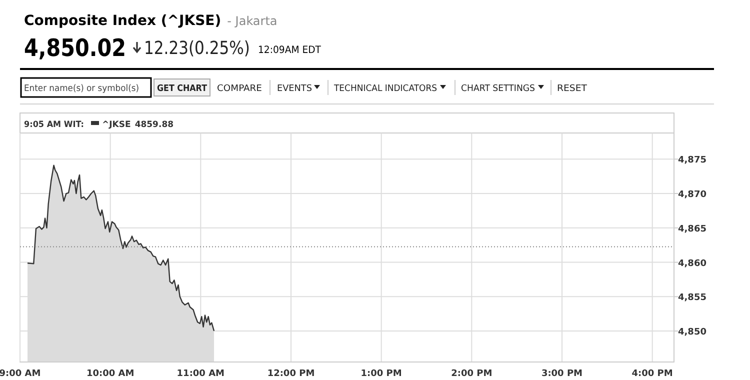 The width and height of the screenshot is (750, 380). I want to click on text: 12:09AM EDT, so click(292, 50).